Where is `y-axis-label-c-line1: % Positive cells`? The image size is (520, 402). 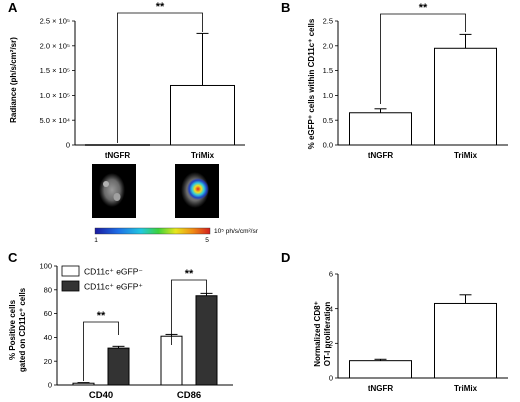 y-axis-label-c-line1: % Positive cells is located at coordinates (12, 329).